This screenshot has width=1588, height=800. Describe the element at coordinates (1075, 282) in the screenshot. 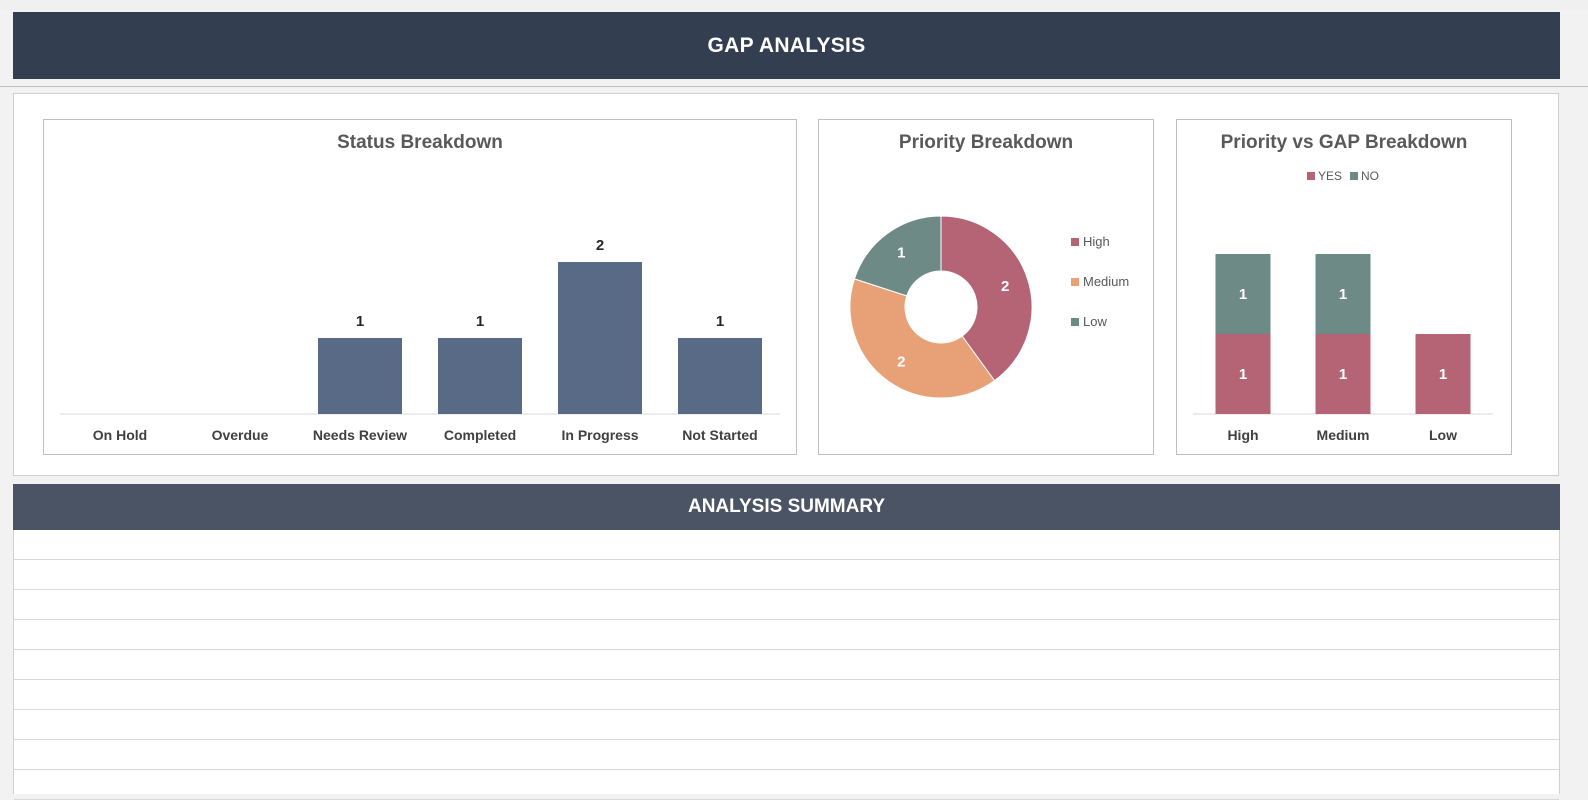

I see `legend-swatch-medium` at that location.